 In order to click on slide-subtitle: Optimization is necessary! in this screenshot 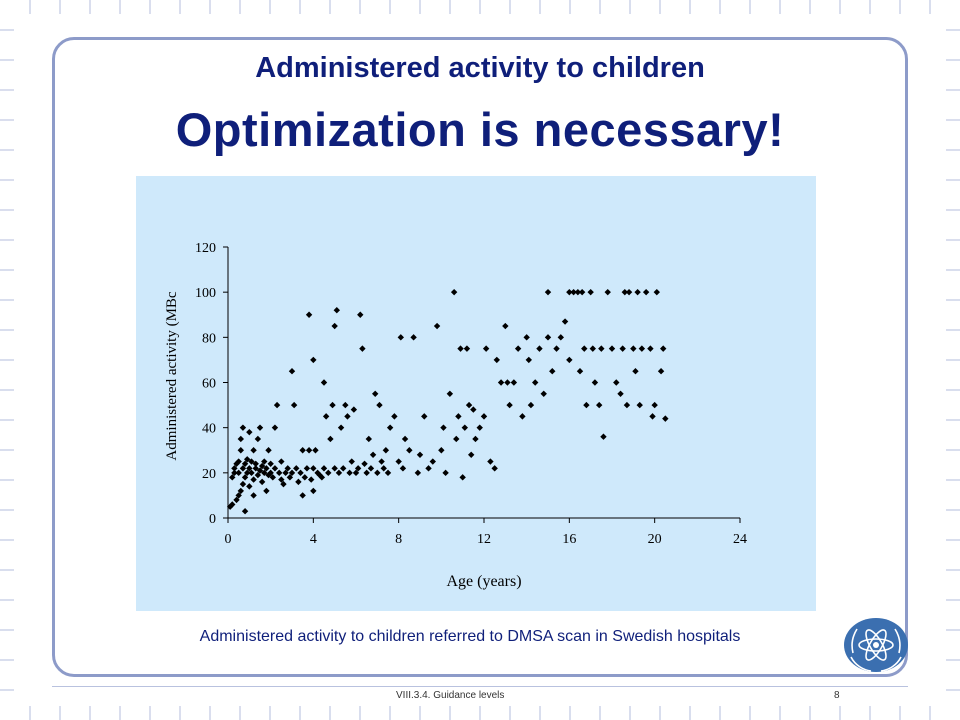, I will do `click(480, 129)`.